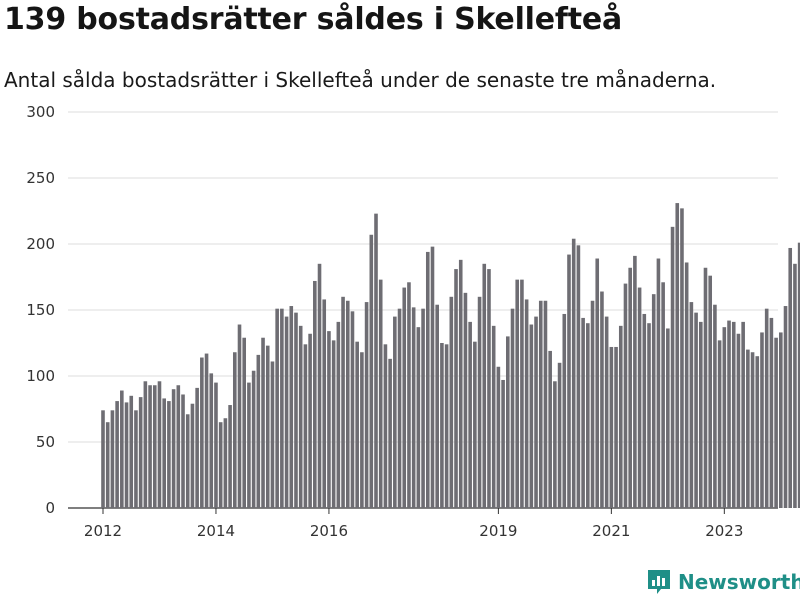  I want to click on newsworthy-logo: Newsworthy, so click(723, 582).